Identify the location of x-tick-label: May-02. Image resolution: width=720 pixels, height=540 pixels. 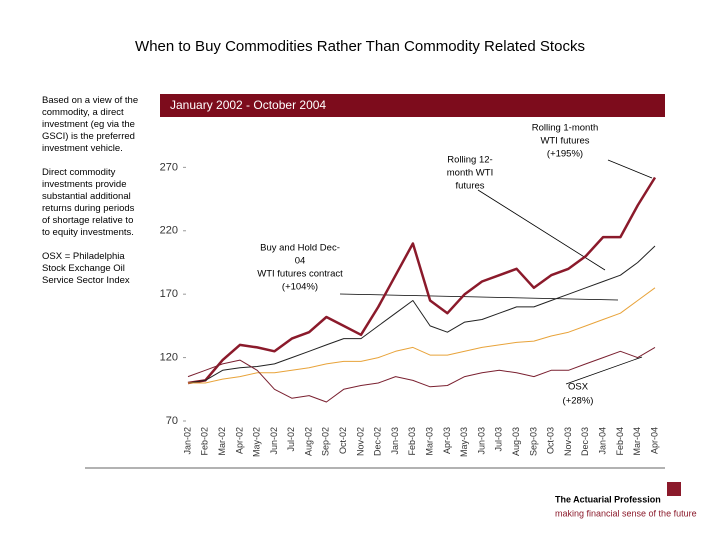
(257, 442).